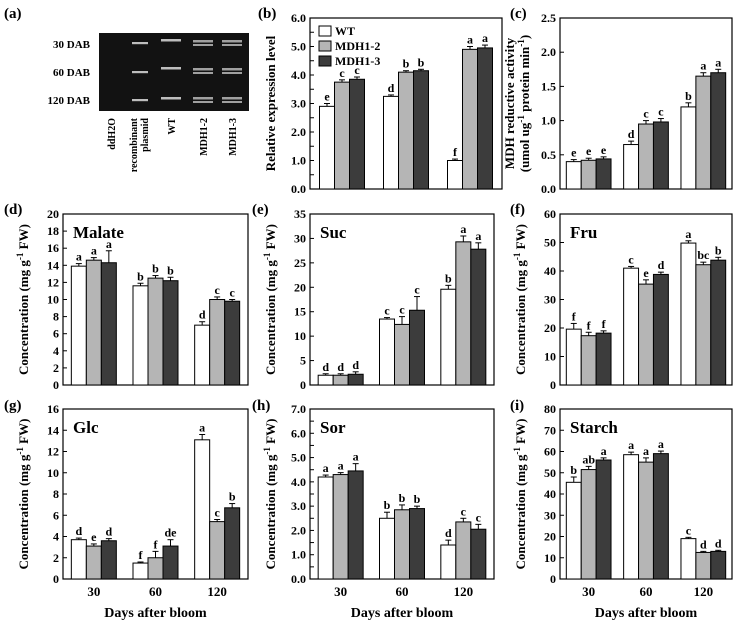 Image resolution: width=736 pixels, height=625 pixels. I want to click on y-tick-label: 8, so click(56, 494).